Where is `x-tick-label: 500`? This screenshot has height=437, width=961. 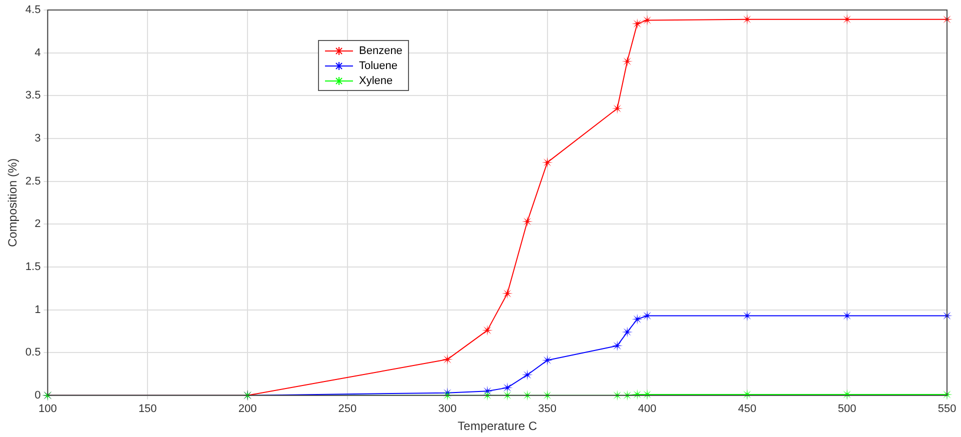 x-tick-label: 500 is located at coordinates (847, 409).